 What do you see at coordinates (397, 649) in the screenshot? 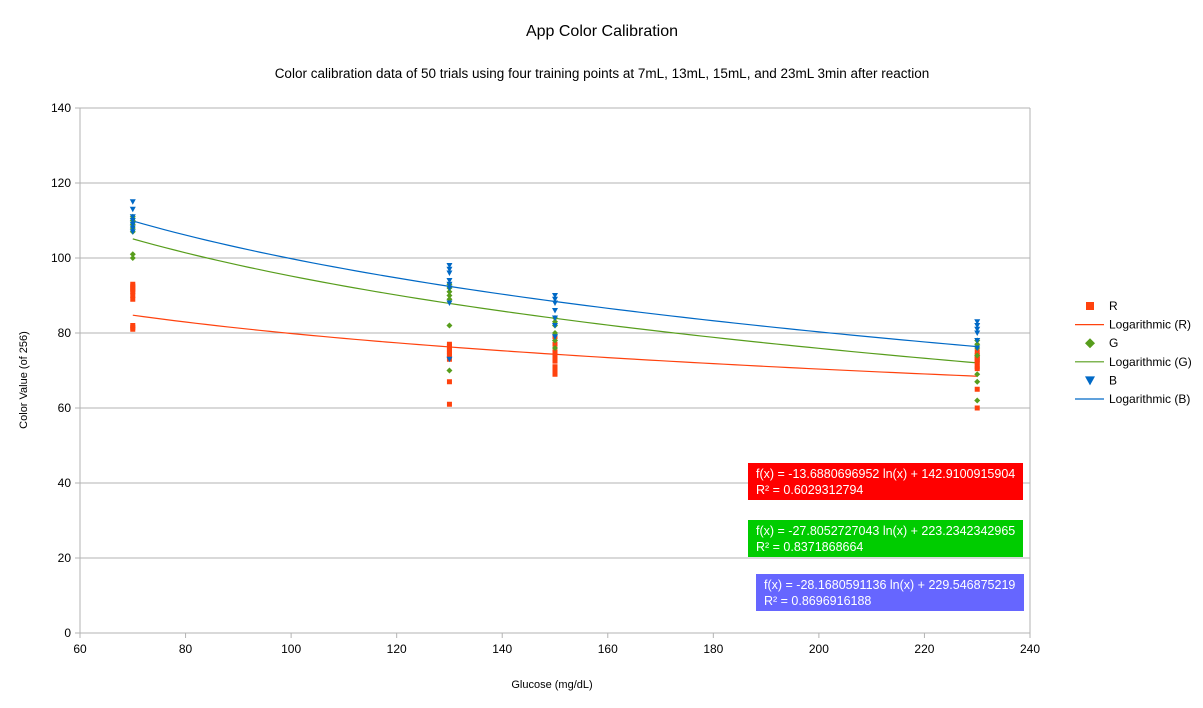
I see `x-tick-label: 120` at bounding box center [397, 649].